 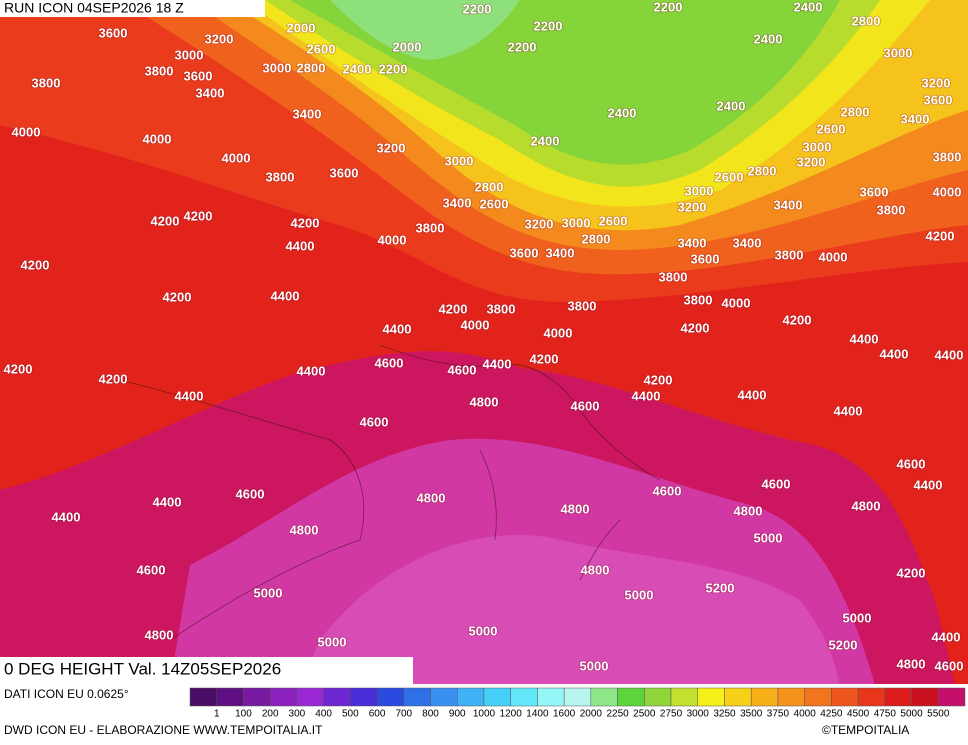 What do you see at coordinates (430, 714) in the screenshot?
I see `colorbar-tick-label: 800` at bounding box center [430, 714].